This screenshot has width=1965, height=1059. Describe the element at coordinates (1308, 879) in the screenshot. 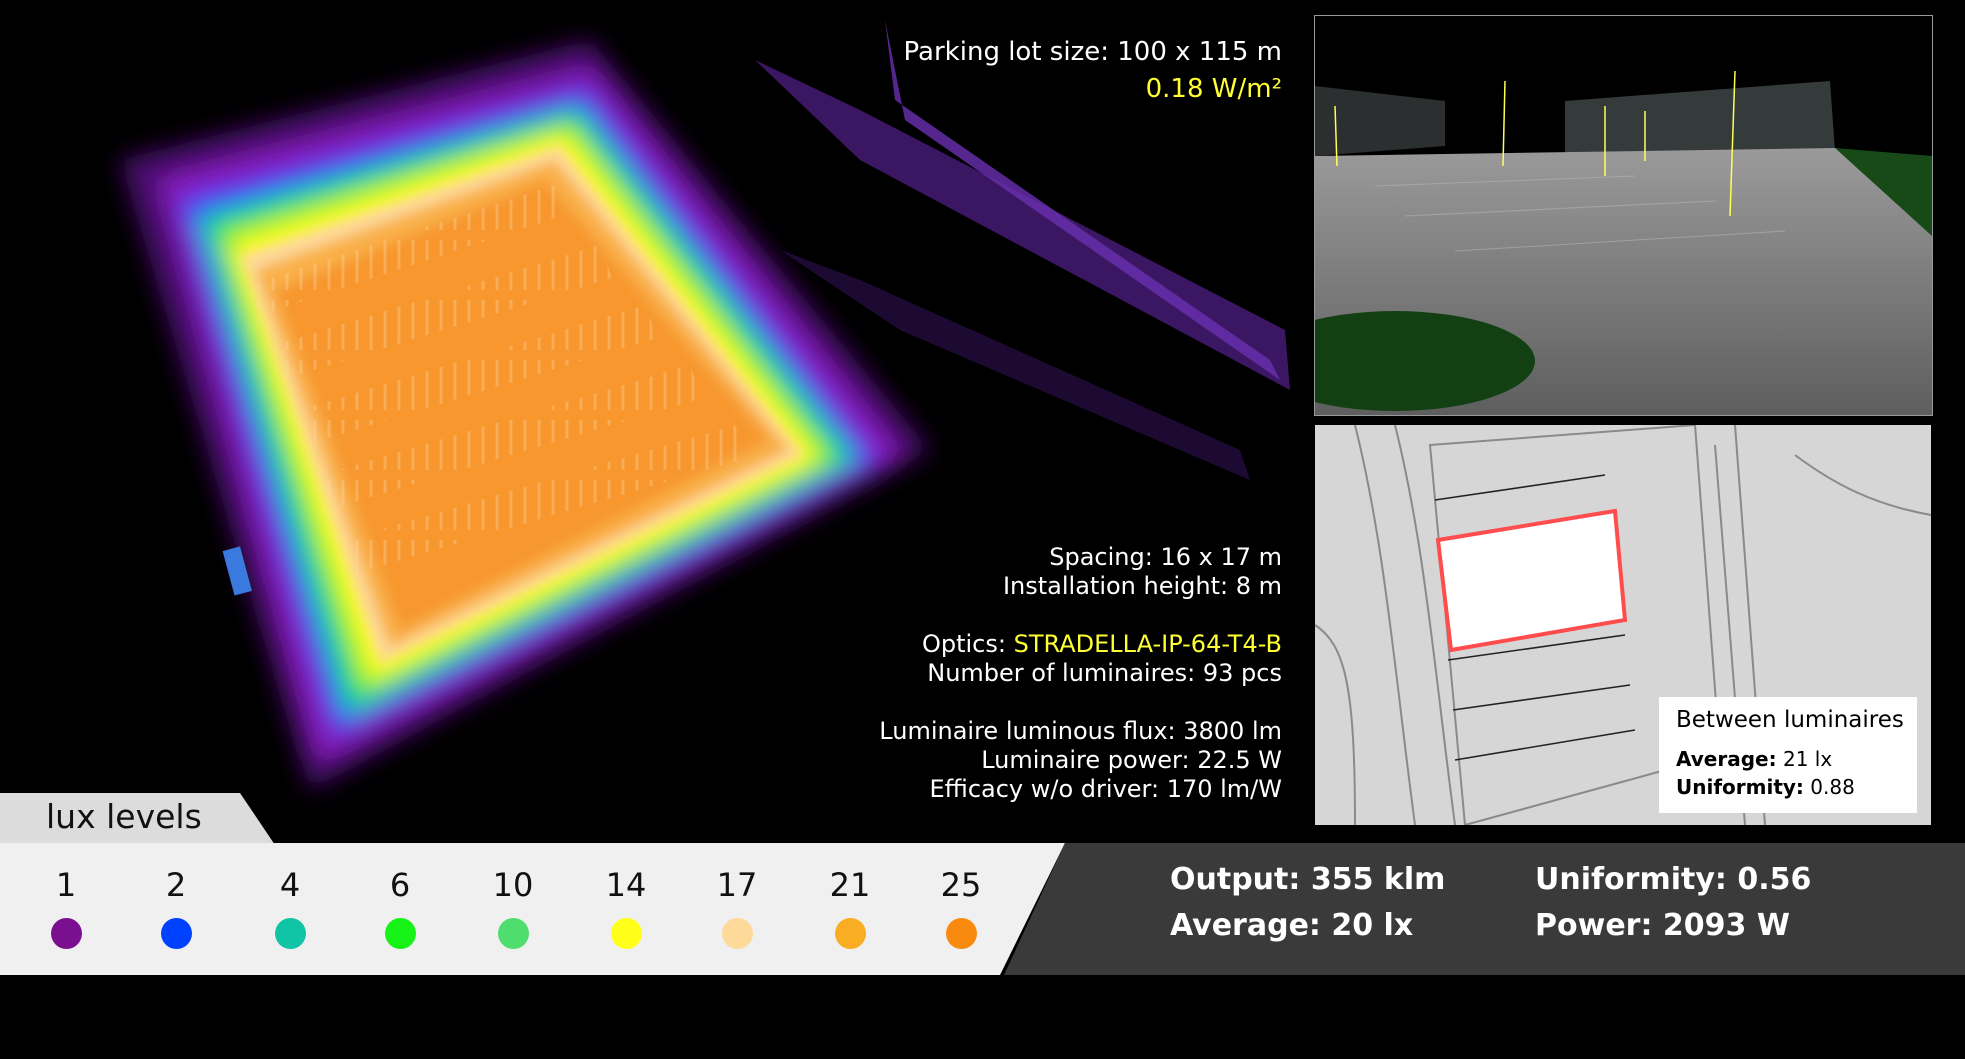

I see `output-stat: Output: 355 klm` at that location.